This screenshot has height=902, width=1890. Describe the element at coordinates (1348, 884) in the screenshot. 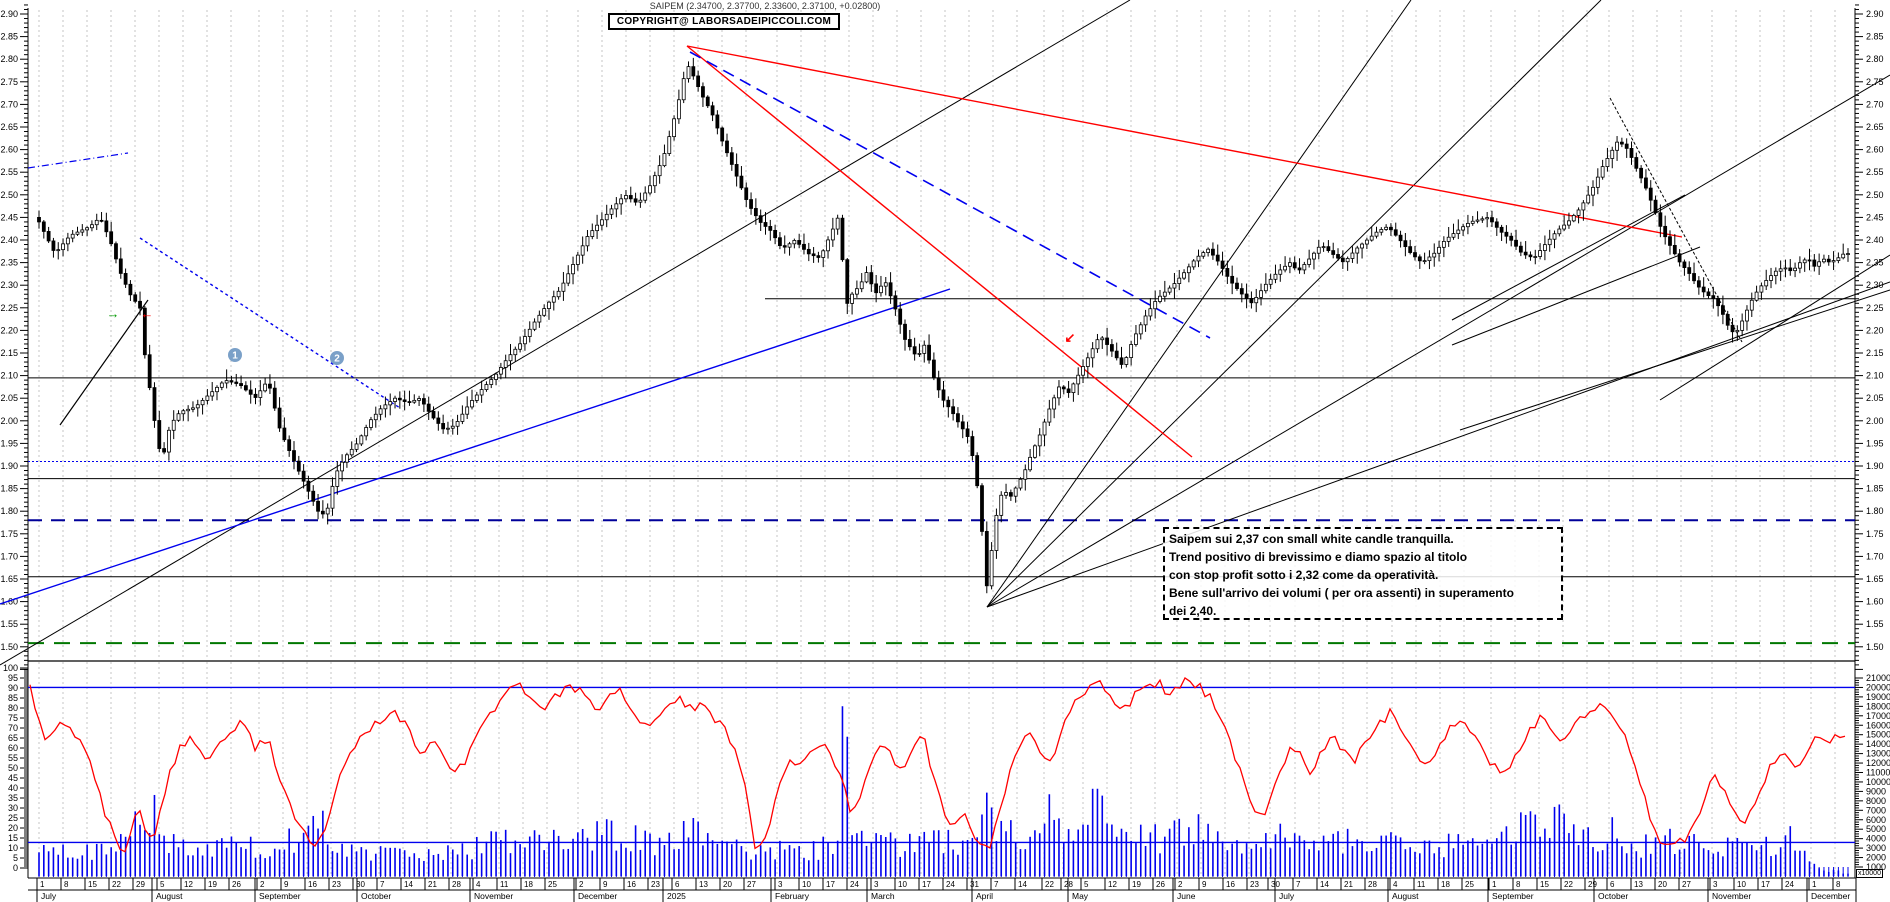

I see `week-day-label: 21` at that location.